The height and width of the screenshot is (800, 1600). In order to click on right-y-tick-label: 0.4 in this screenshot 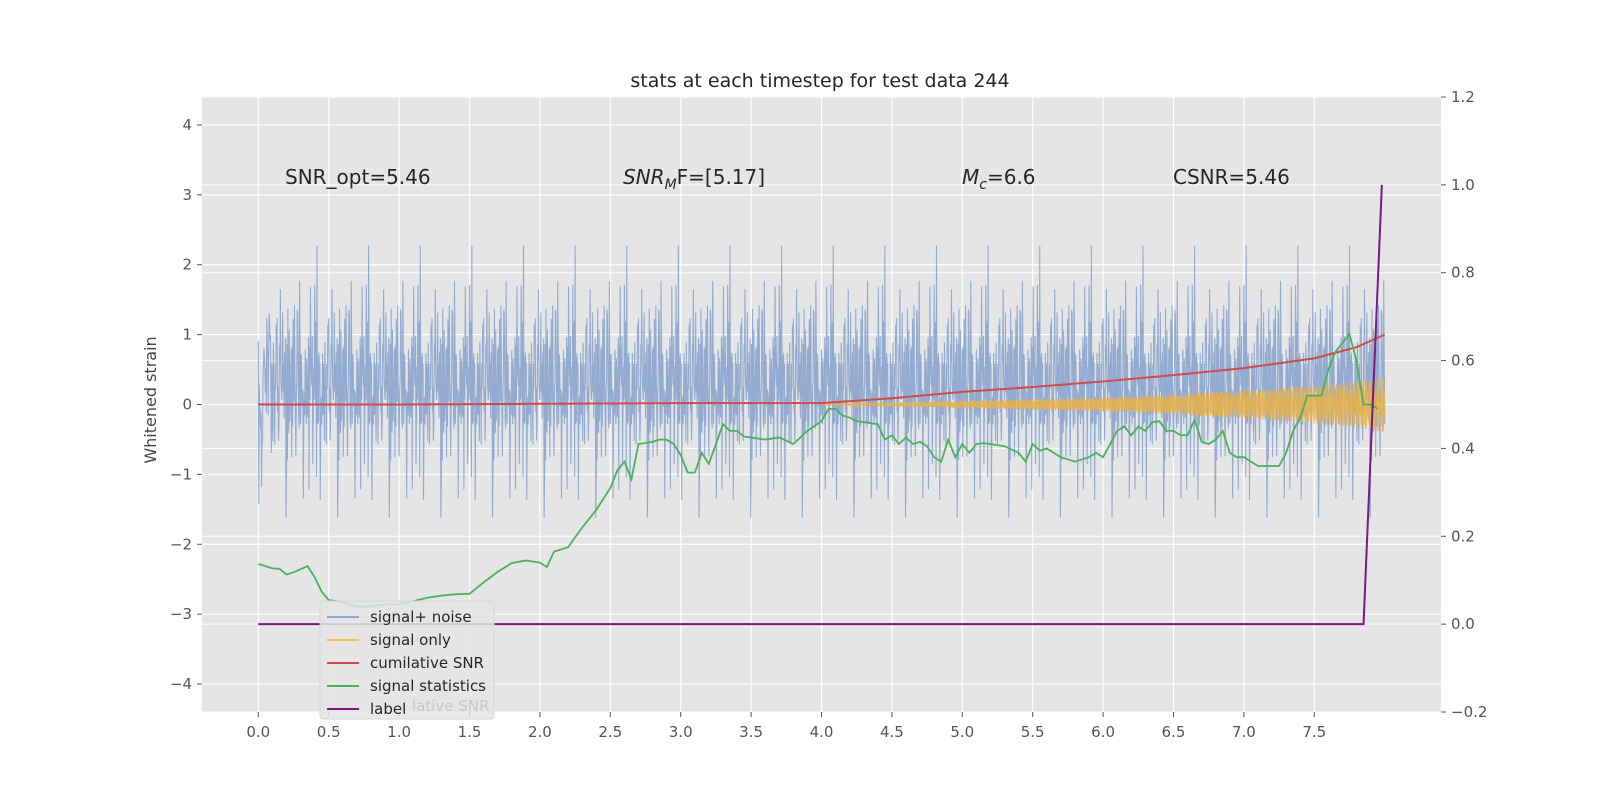, I will do `click(1463, 448)`.